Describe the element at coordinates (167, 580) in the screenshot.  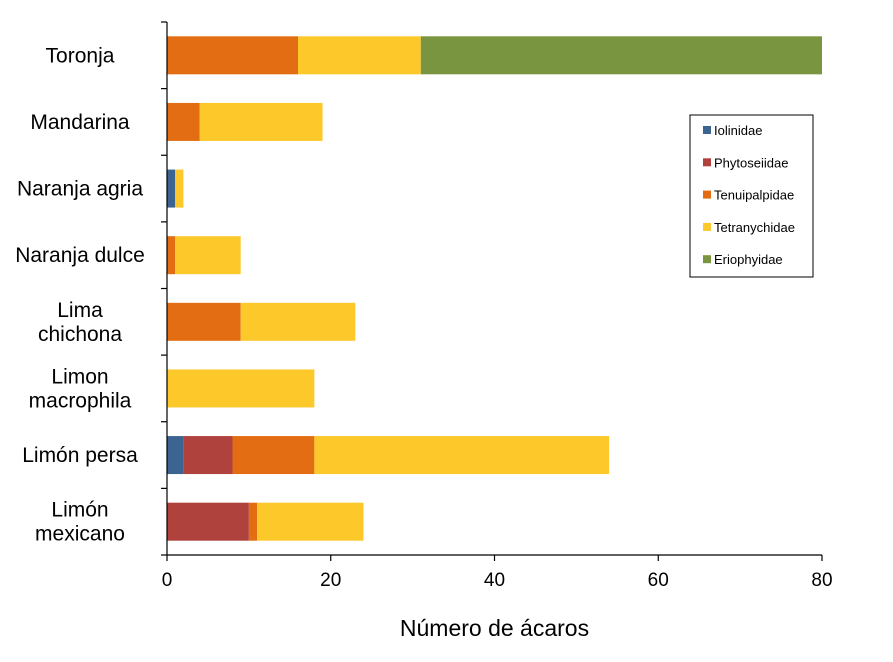
I see `x-tick-label: 0` at that location.